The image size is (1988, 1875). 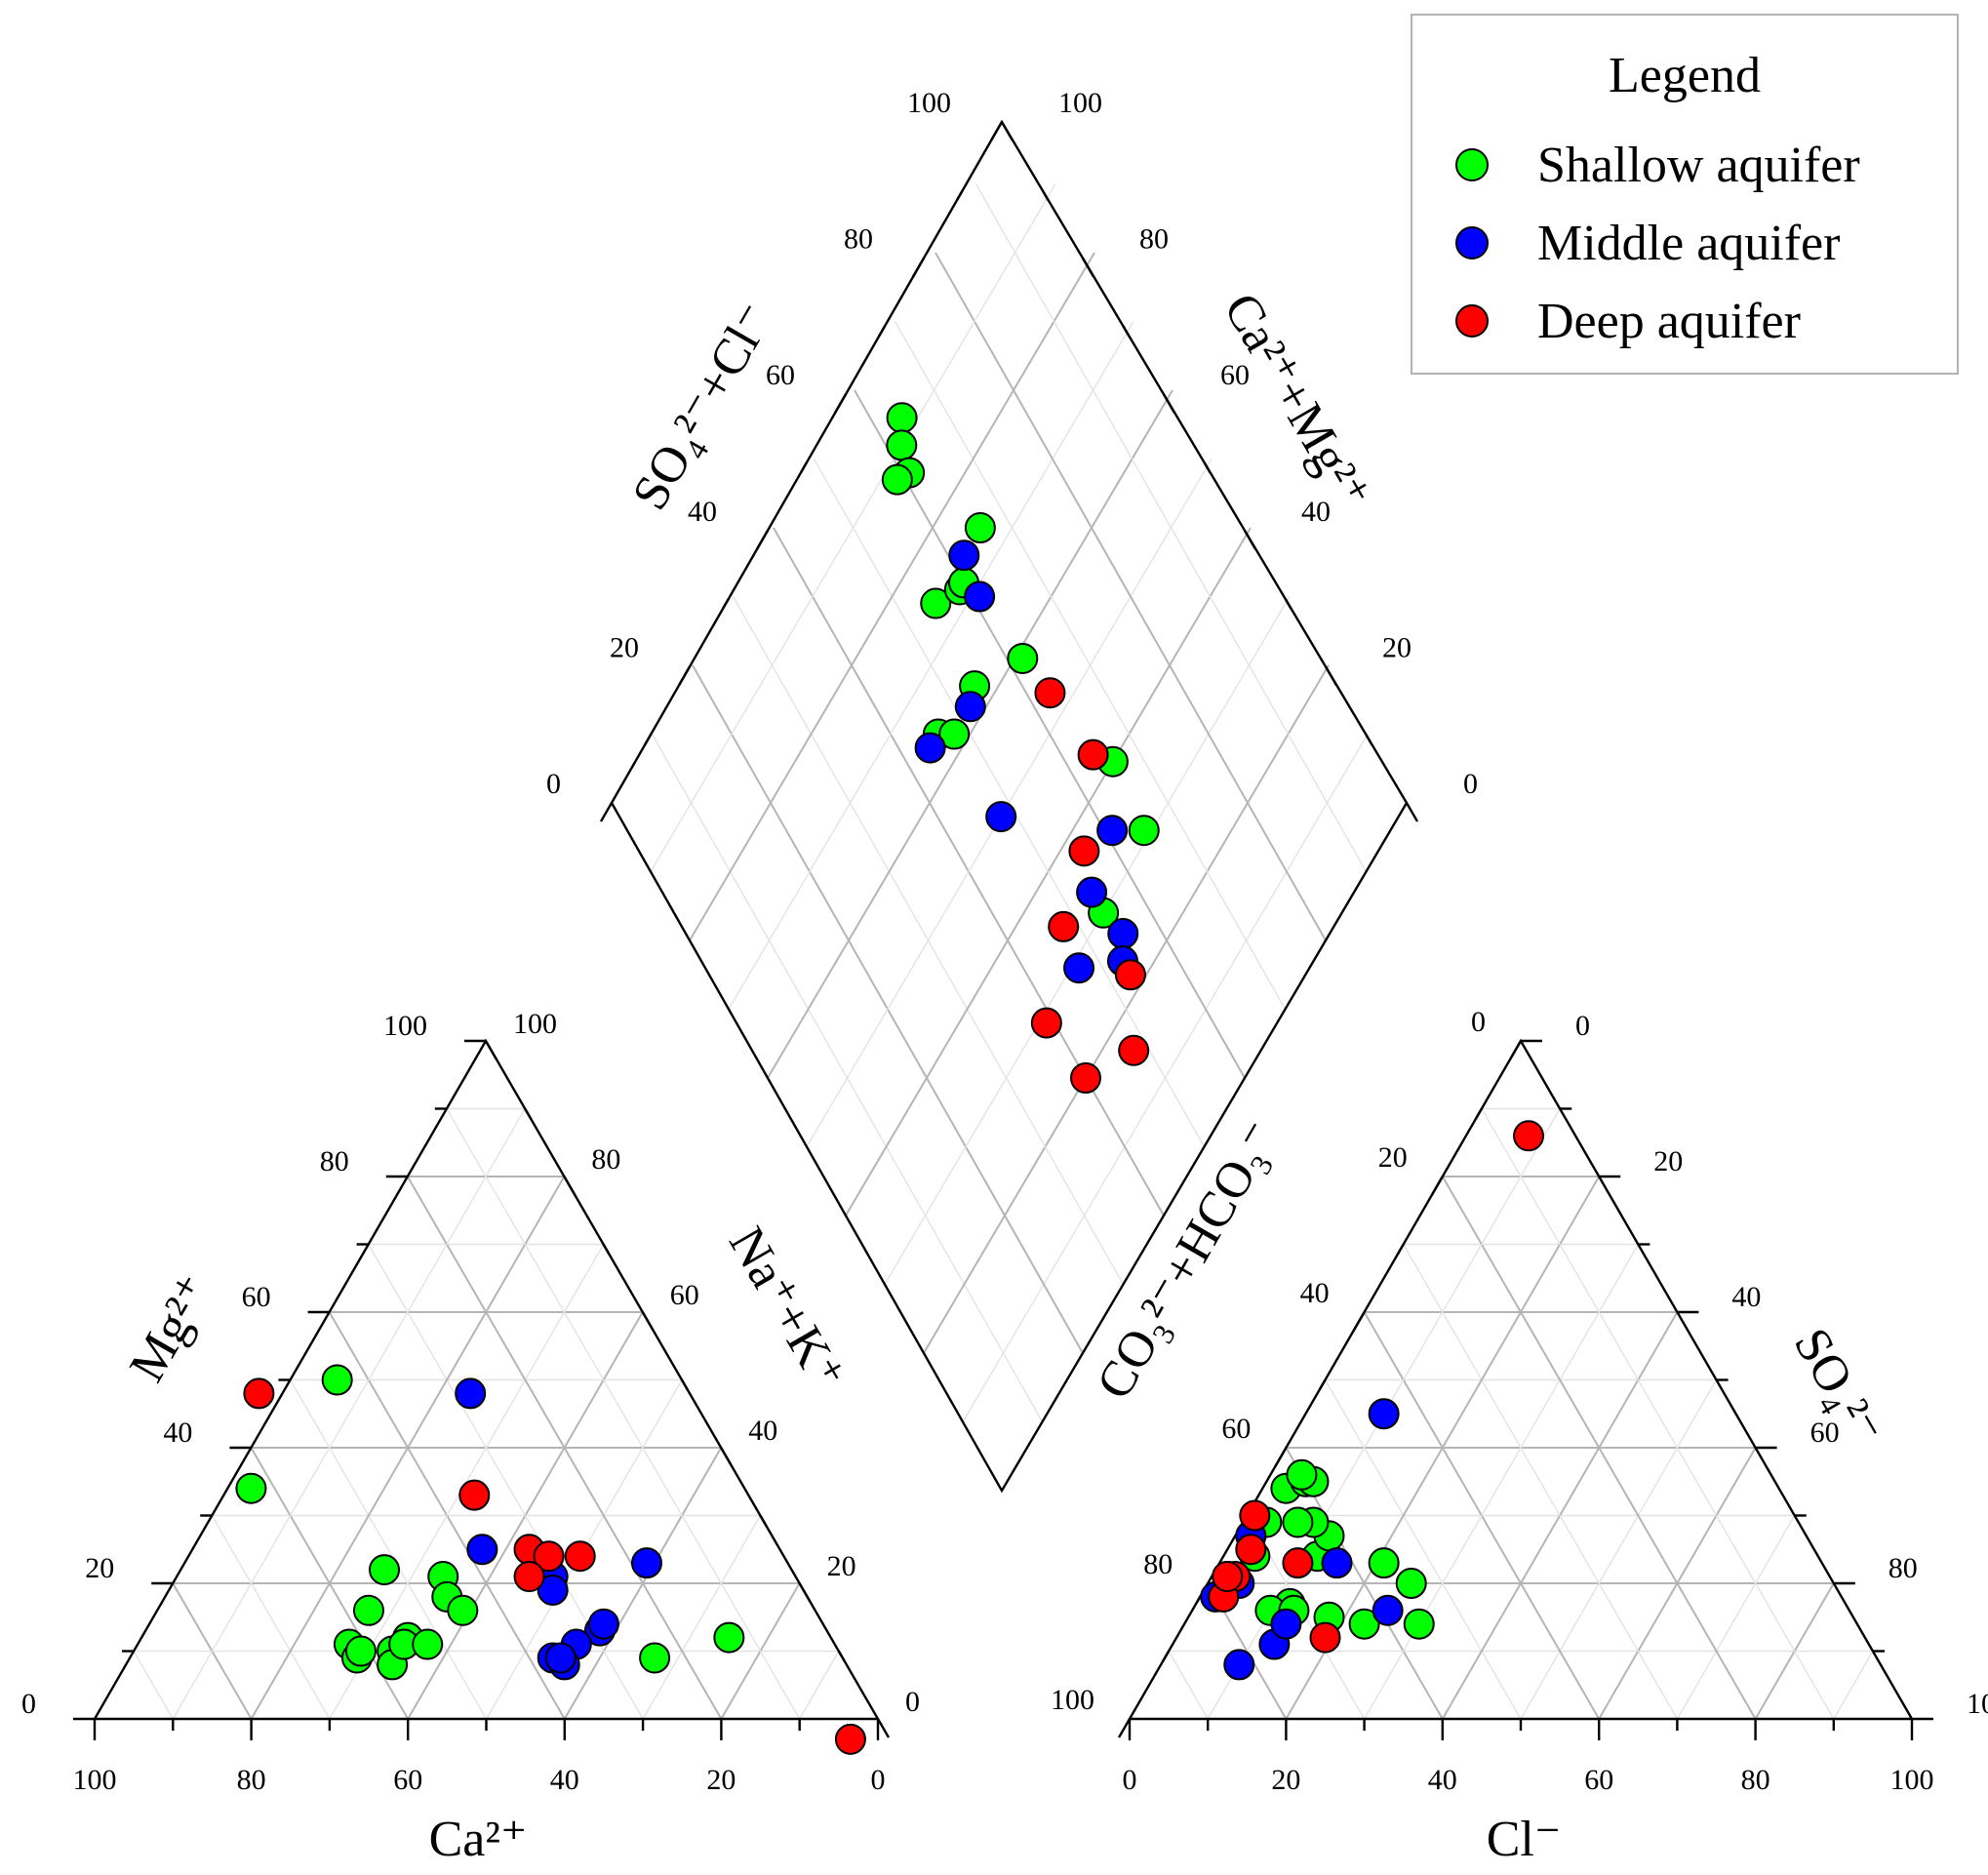 What do you see at coordinates (1977, 1704) in the screenshot?
I see `anion-right-tick-label: 100` at bounding box center [1977, 1704].